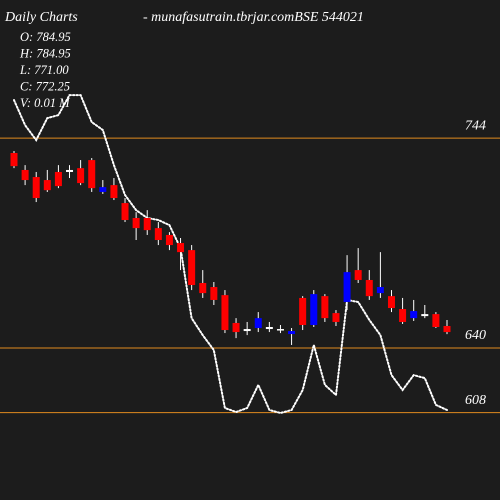 Image resolution: width=500 pixels, height=500 pixels. Describe the element at coordinates (44, 70) in the screenshot. I see `info-line: L: 771.00` at that location.